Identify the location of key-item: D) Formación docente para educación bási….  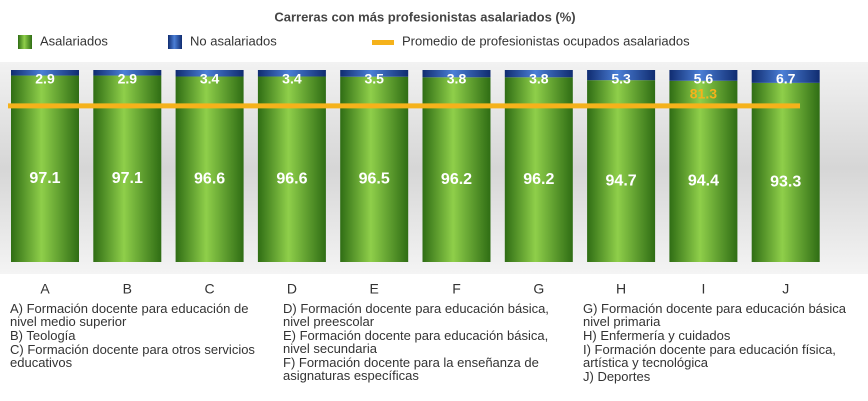
(416, 315).